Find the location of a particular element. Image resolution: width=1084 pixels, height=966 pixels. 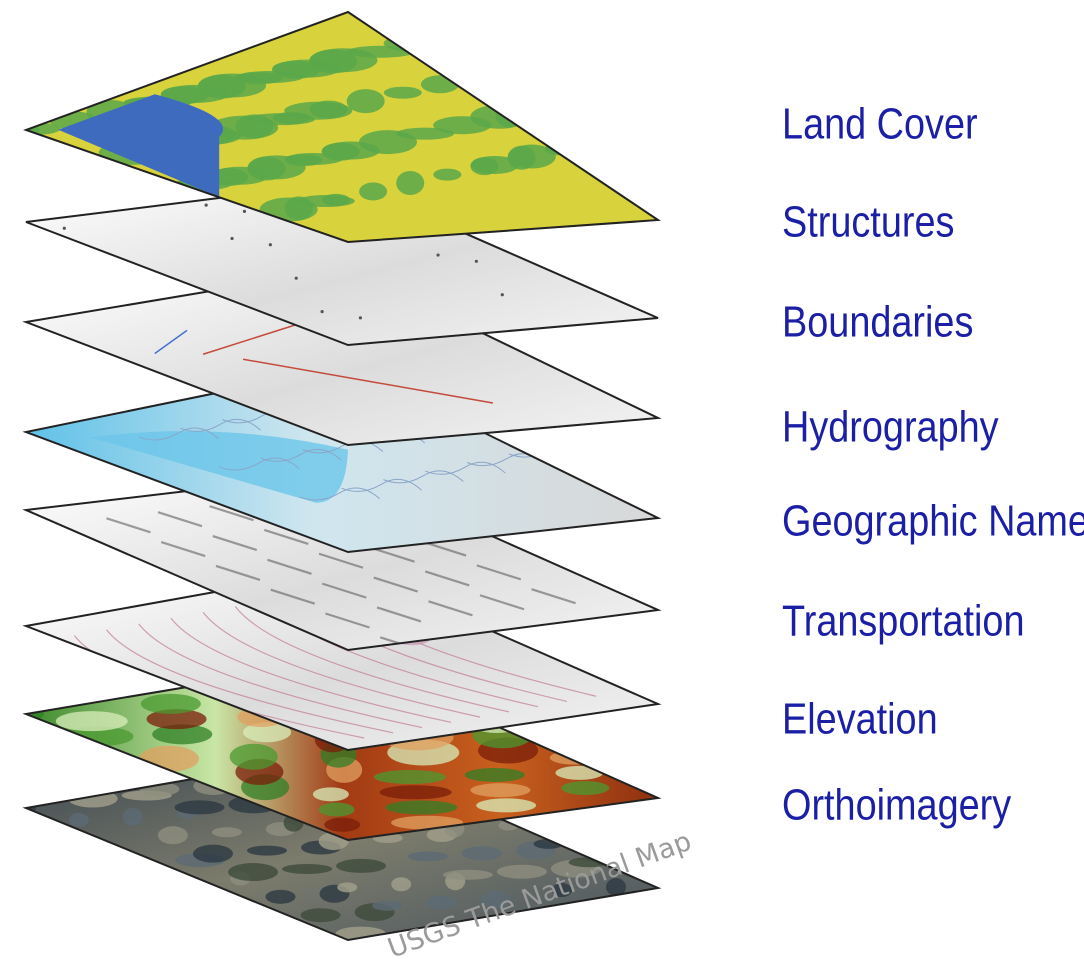

layer-plane-structures is located at coordinates (342, 263).